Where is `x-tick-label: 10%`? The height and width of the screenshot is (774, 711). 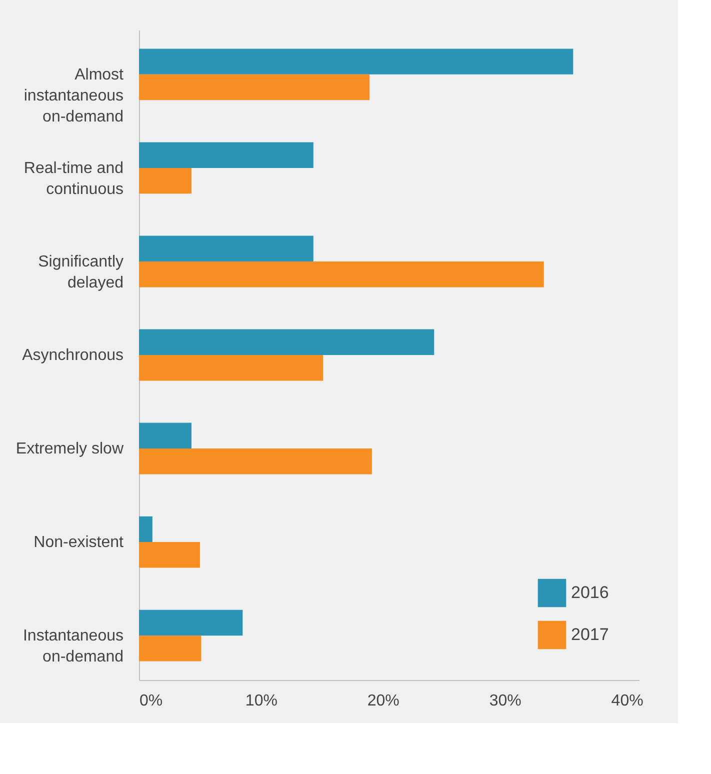
x-tick-label: 10% is located at coordinates (261, 701).